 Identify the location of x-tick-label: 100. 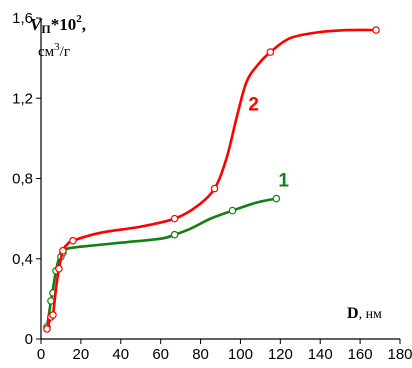
(240, 354).